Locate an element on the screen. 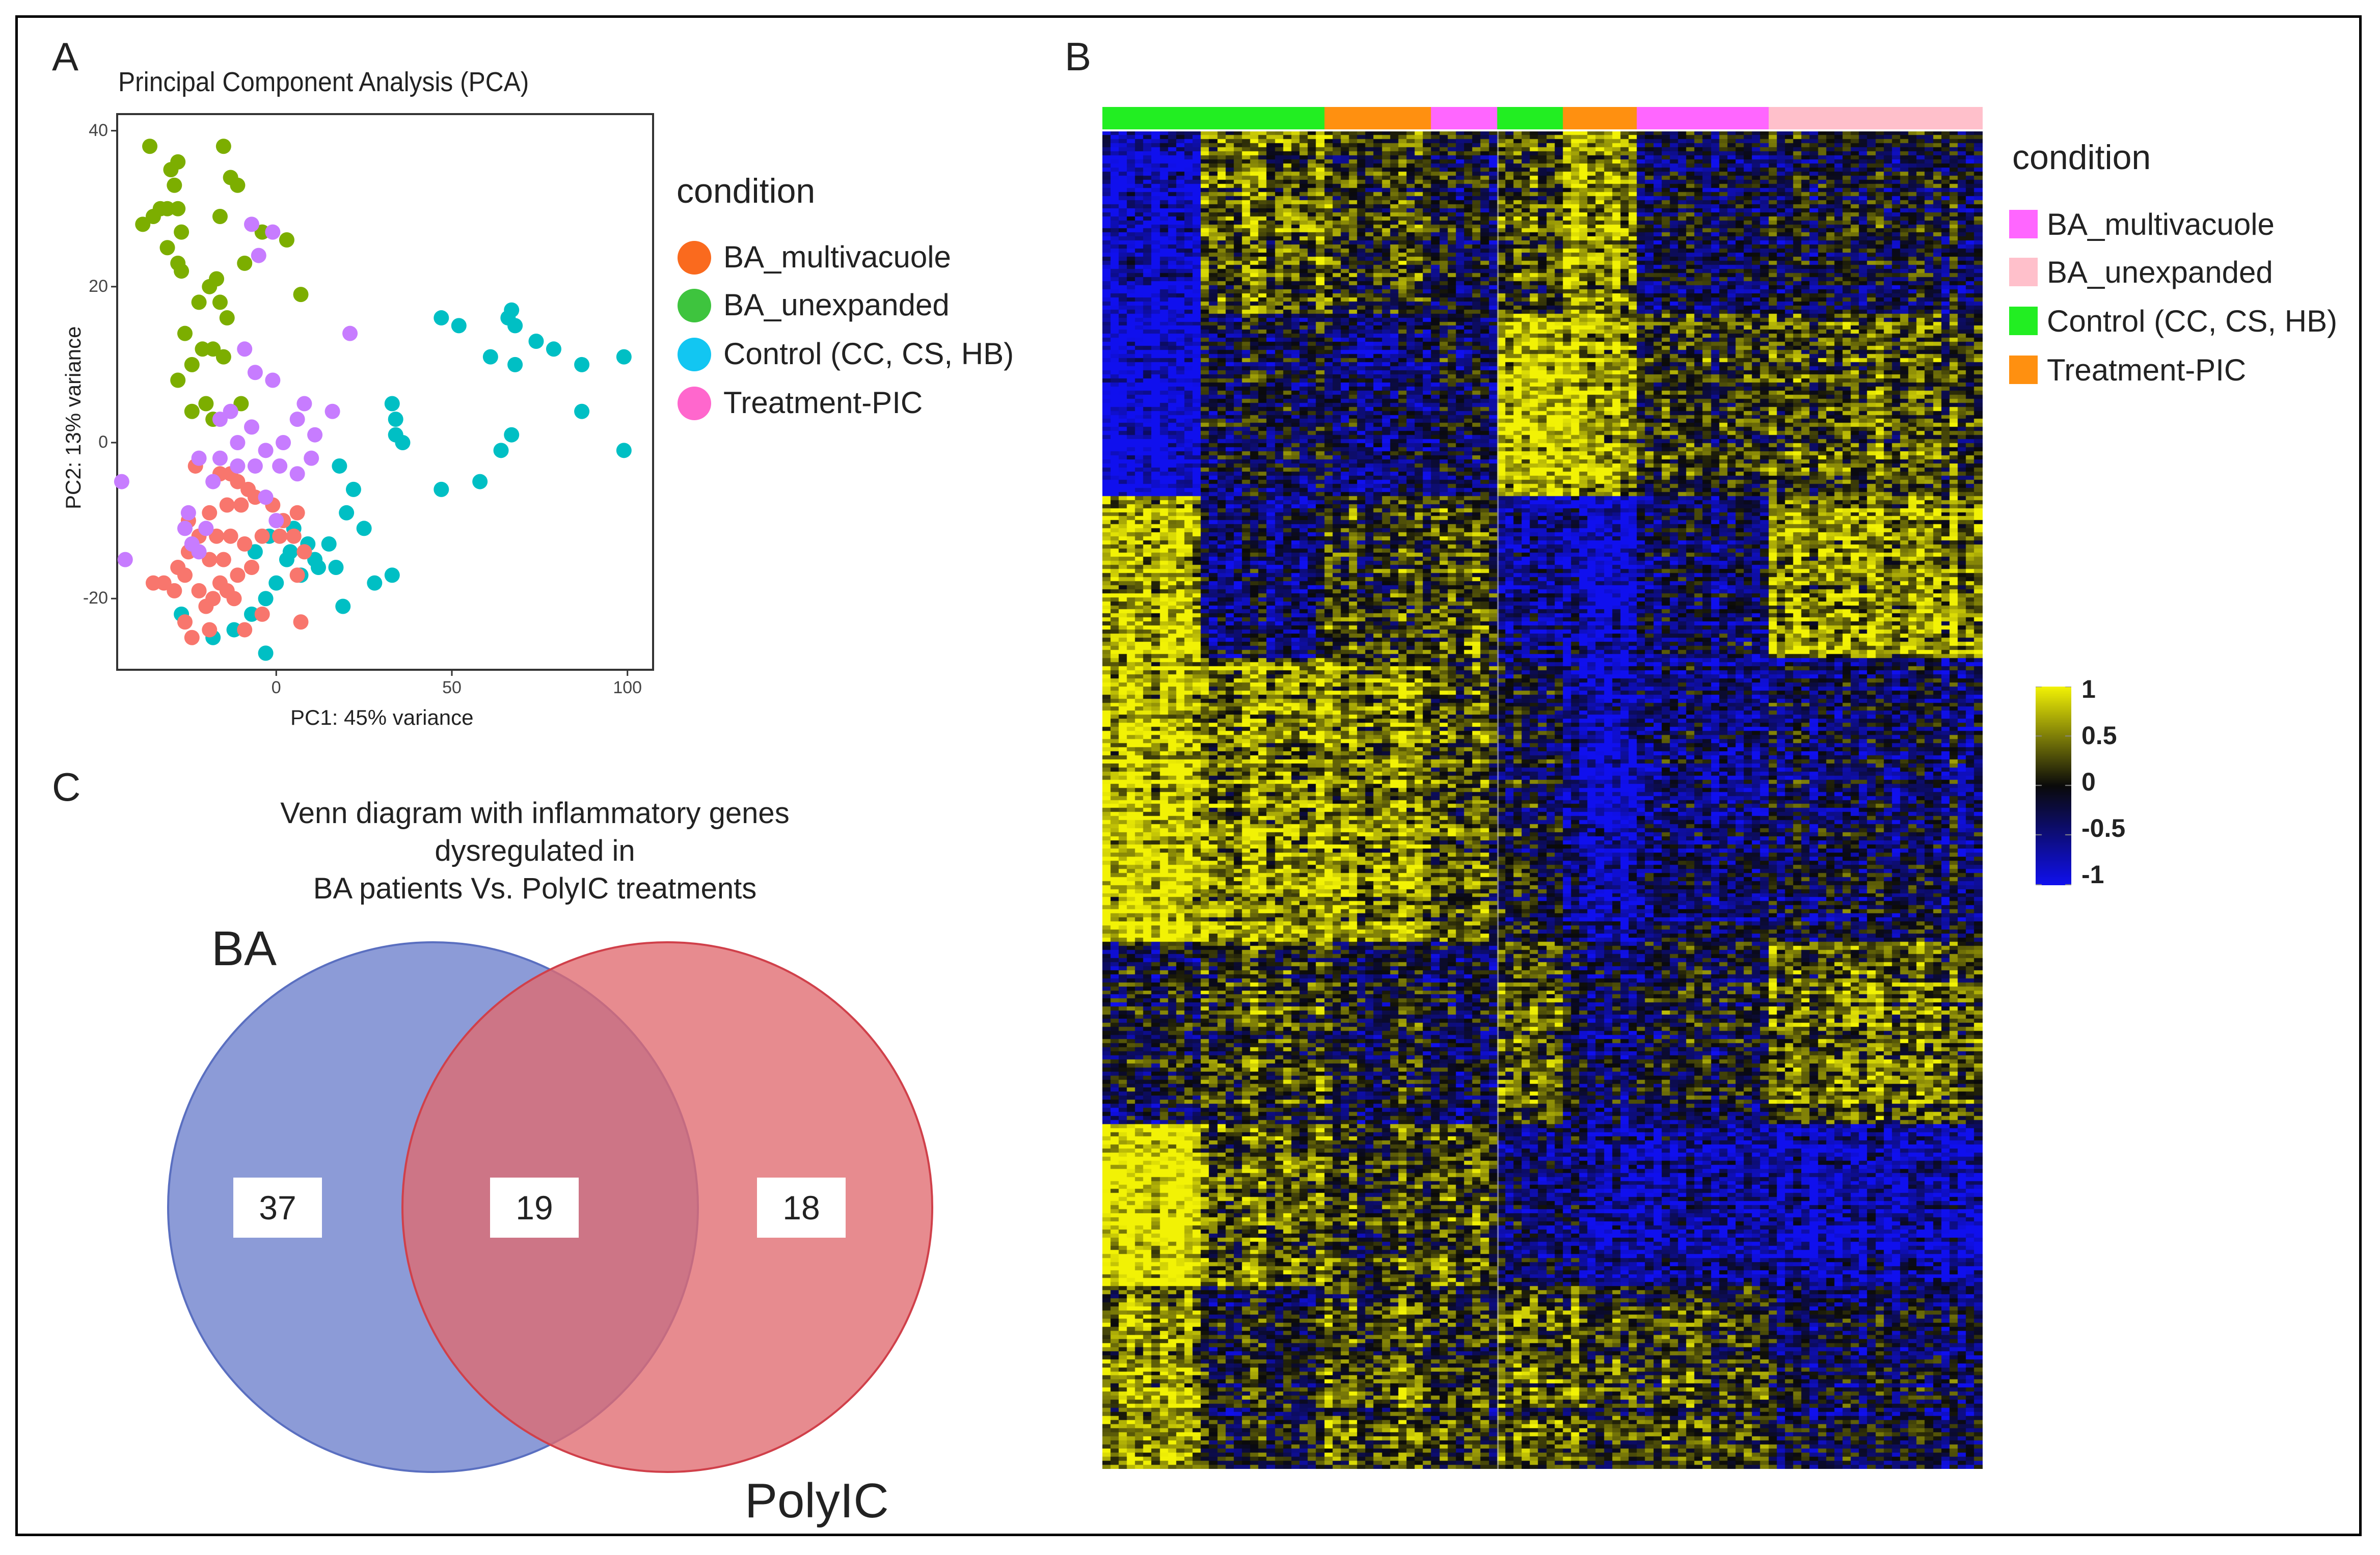  pca-y-tick-20: 20 is located at coordinates (98, 286).